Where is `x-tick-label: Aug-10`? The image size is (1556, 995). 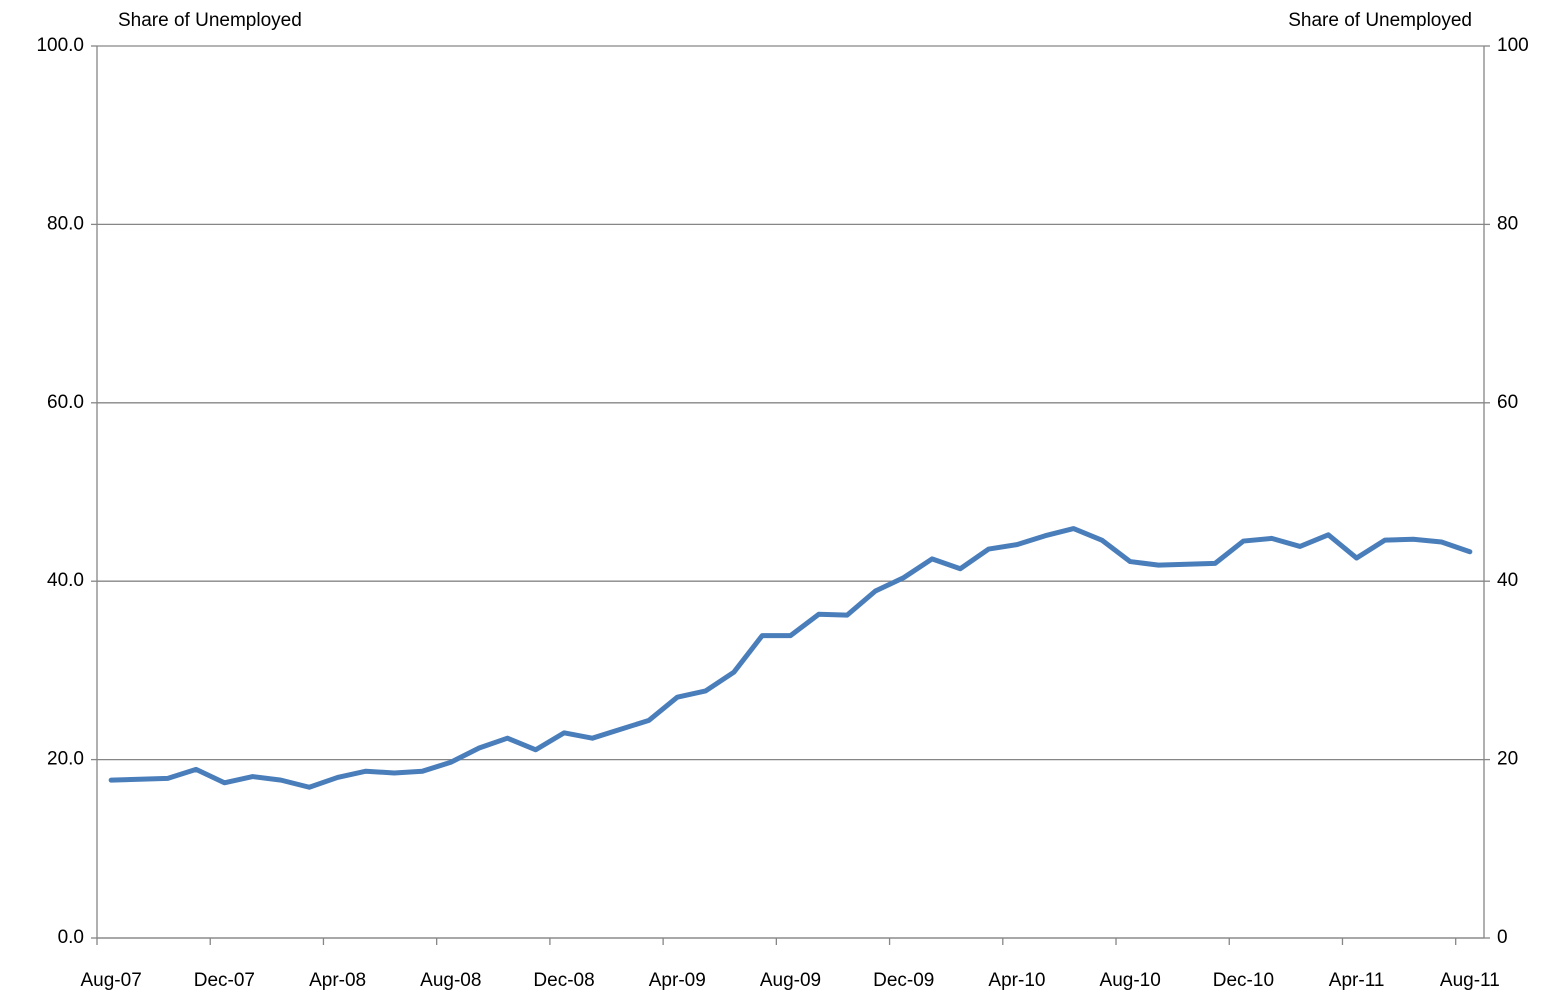 x-tick-label: Aug-10 is located at coordinates (1130, 980).